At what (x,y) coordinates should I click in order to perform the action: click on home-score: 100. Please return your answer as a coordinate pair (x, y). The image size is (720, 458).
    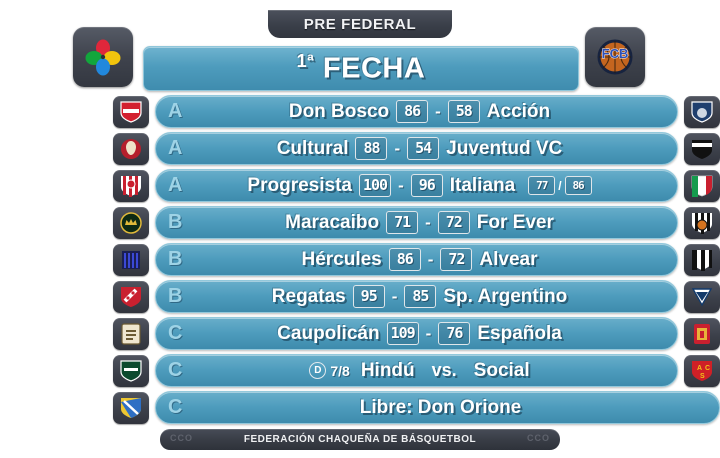
    Looking at the image, I should click on (375, 185).